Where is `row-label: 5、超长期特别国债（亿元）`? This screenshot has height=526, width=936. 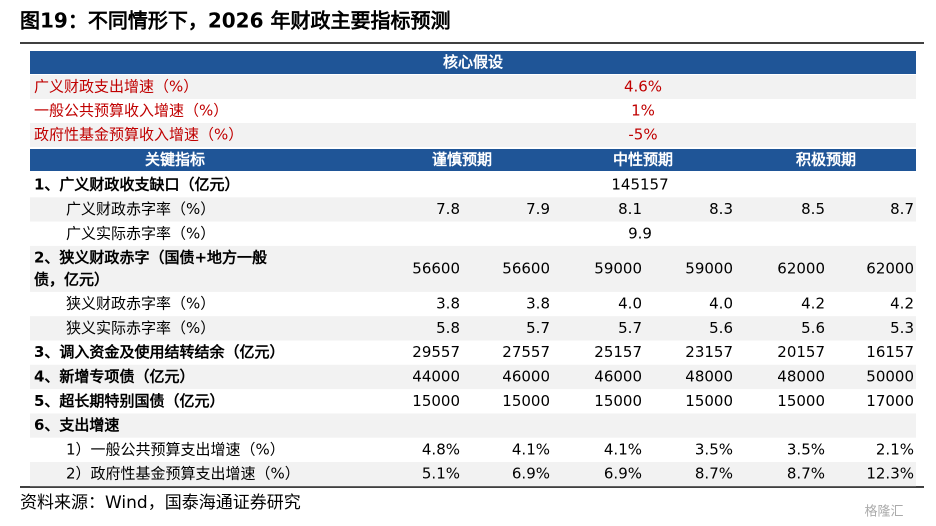
row-label: 5、超长期特别国债（亿元） is located at coordinates (129, 401).